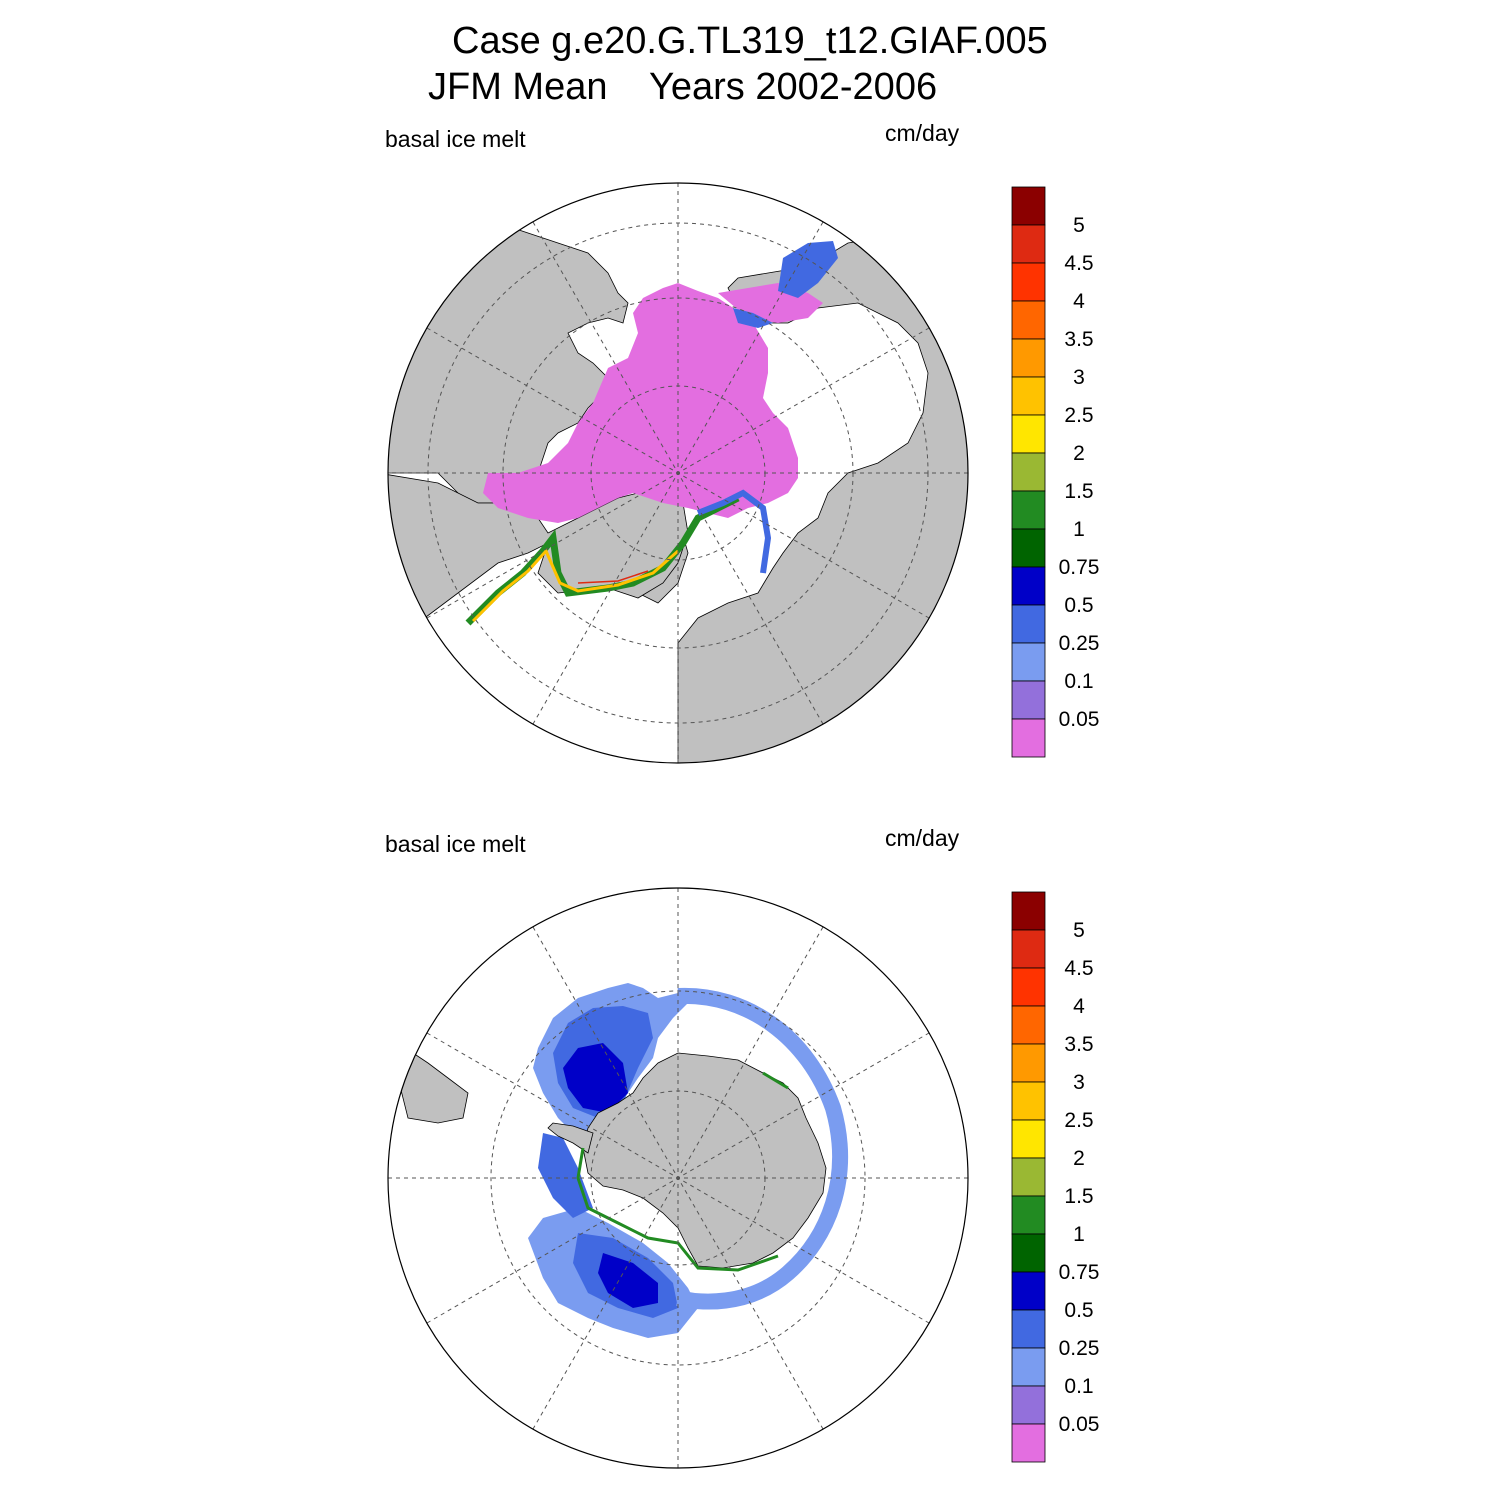 Image resolution: width=1500 pixels, height=1500 pixels. What do you see at coordinates (640, 403) in the screenshot?
I see `north-seaice-central` at bounding box center [640, 403].